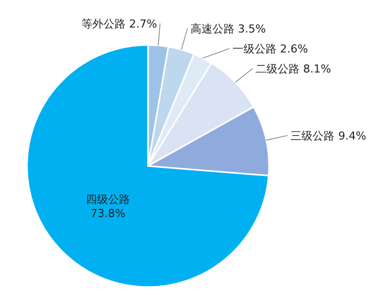 The width and height of the screenshot is (380, 295). Describe the element at coordinates (108, 199) in the screenshot. I see `slice-label: 四级公路` at that location.